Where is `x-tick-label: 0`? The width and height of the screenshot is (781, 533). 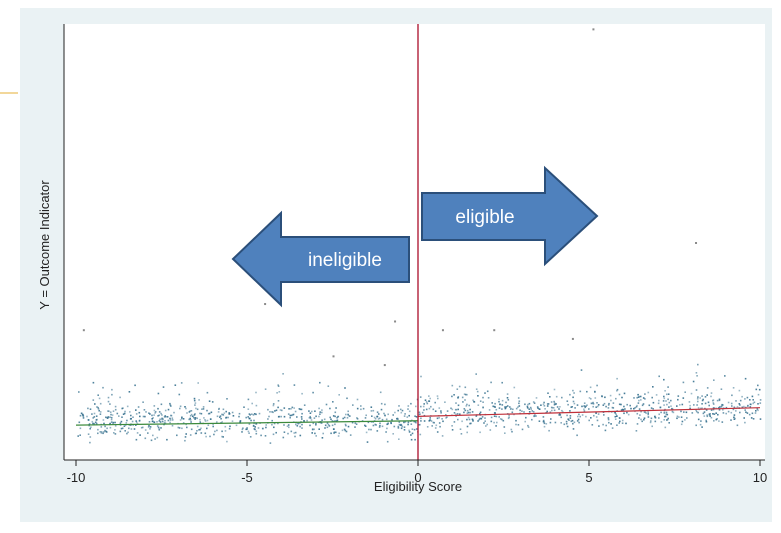
x-tick-label: 0 is located at coordinates (417, 477).